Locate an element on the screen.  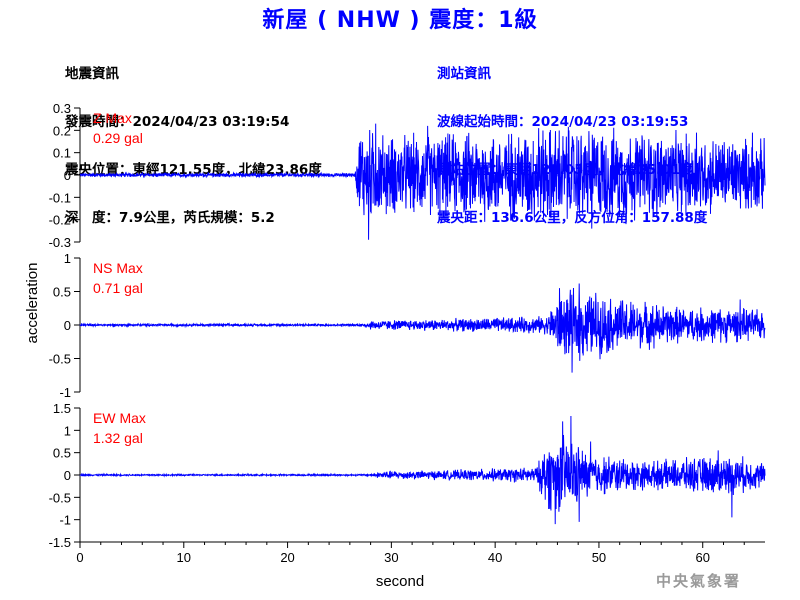
y-tick-label-z: 0 is located at coordinates (67, 175).